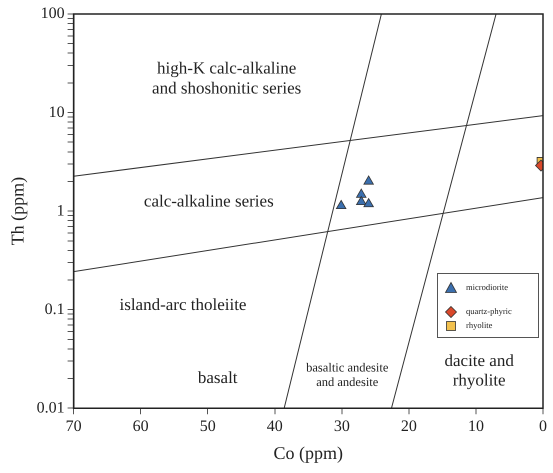  What do you see at coordinates (408, 427) in the screenshot?
I see `x-tick-label: 20` at bounding box center [408, 427].